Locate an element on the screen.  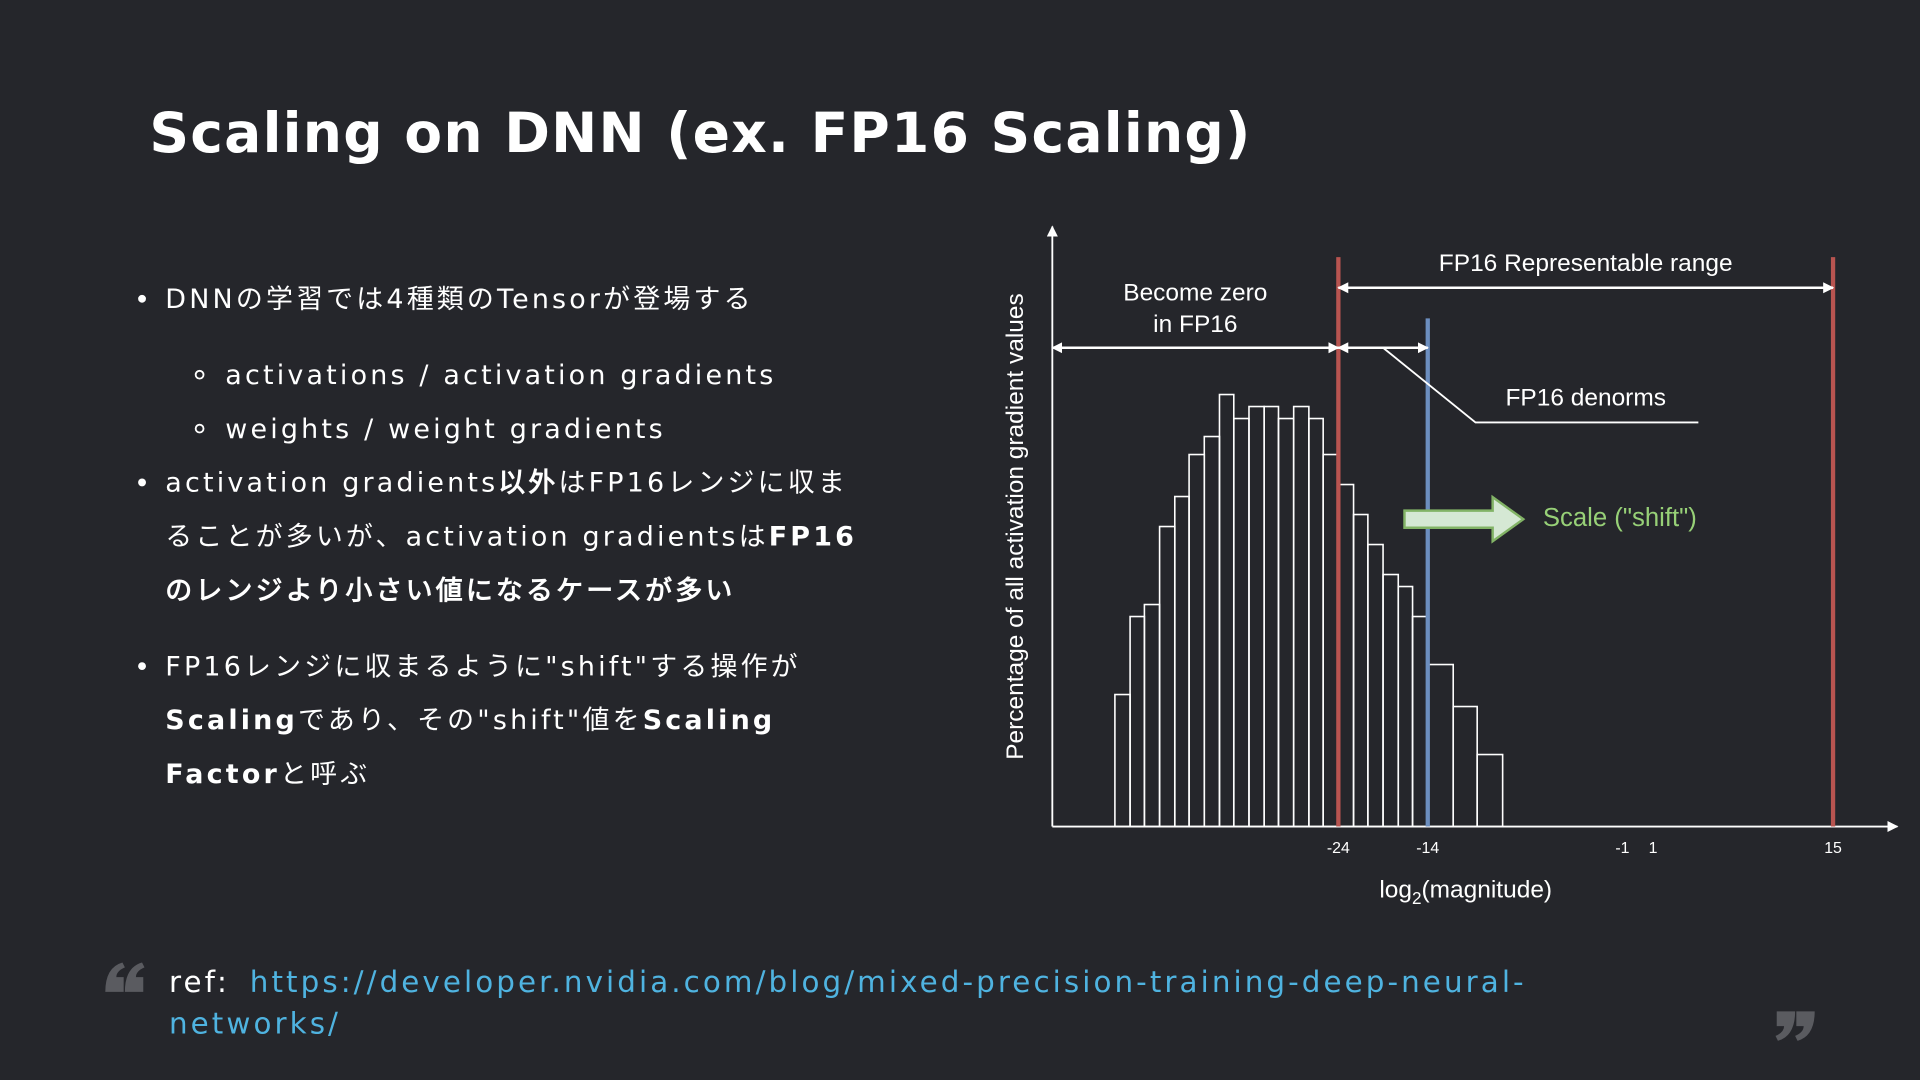
x-axis-label-sub: 2 is located at coordinates (1417, 897).